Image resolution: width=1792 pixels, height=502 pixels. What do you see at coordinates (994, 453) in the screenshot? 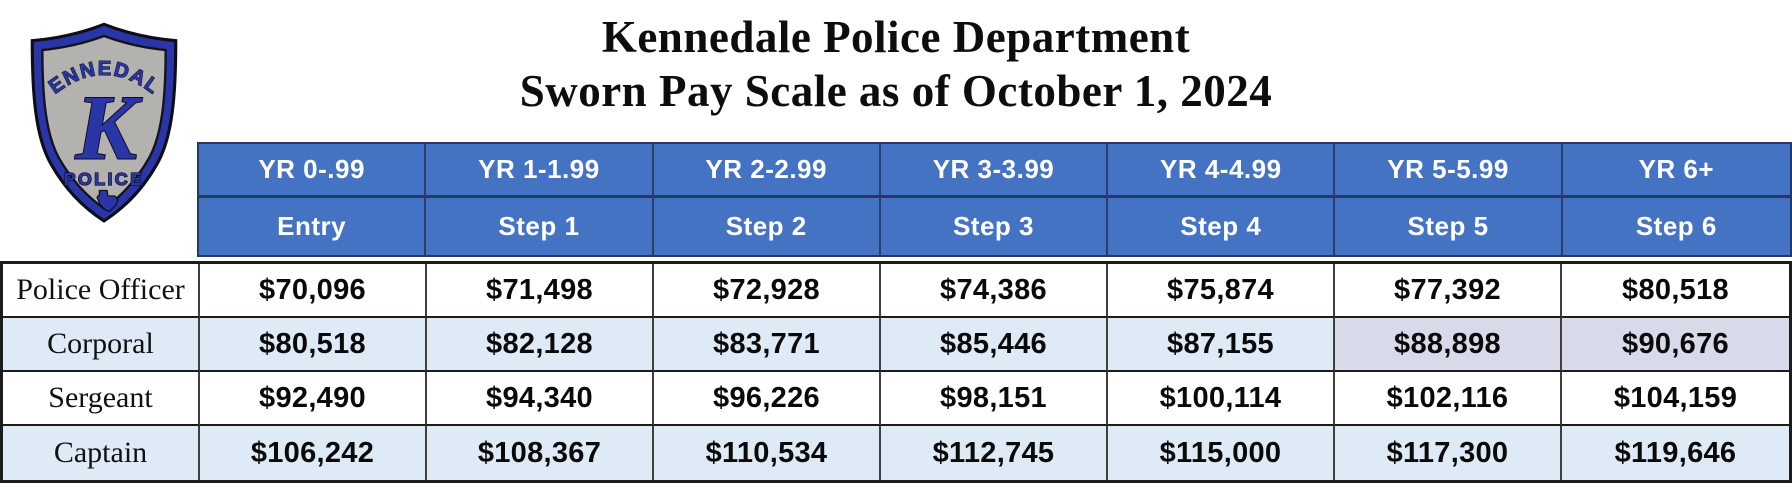
I see `pay-cell: $112,745` at bounding box center [994, 453].